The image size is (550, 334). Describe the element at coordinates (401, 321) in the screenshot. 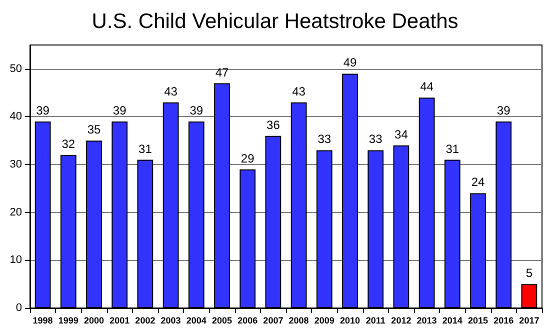

I see `x-tick-label: 2012` at that location.